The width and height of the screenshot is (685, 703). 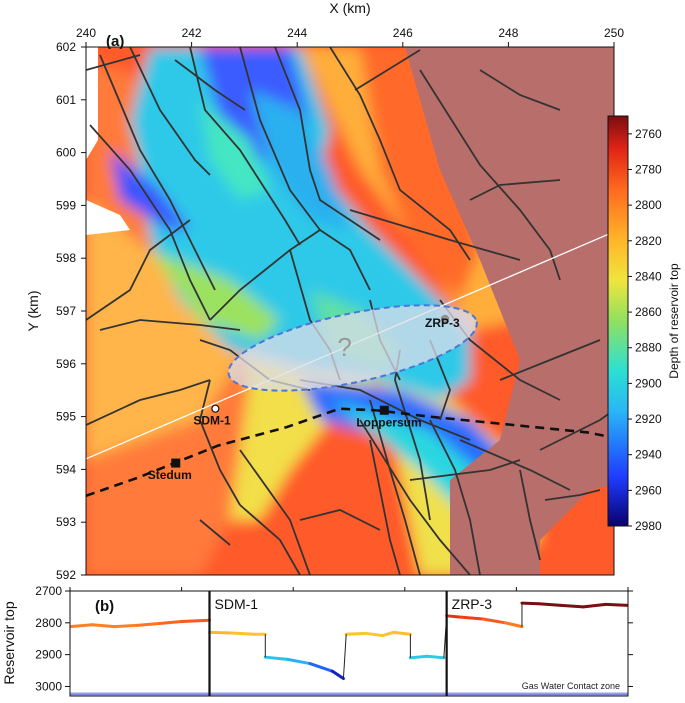 I want to click on x-tick-label: 248, so click(x=508, y=33).